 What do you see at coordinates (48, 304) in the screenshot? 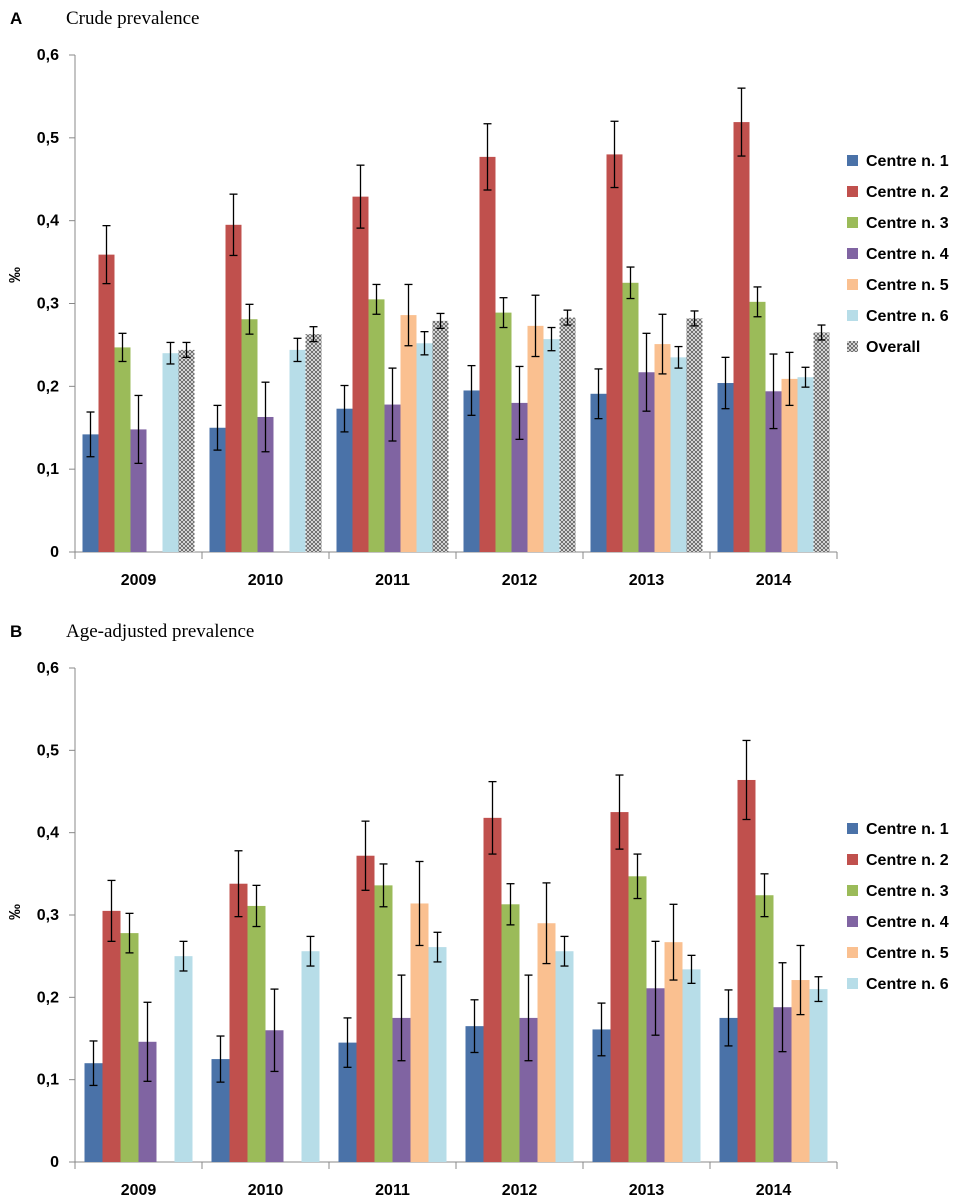
I see `panel-a-y-tick-label: 0,3` at bounding box center [48, 304].